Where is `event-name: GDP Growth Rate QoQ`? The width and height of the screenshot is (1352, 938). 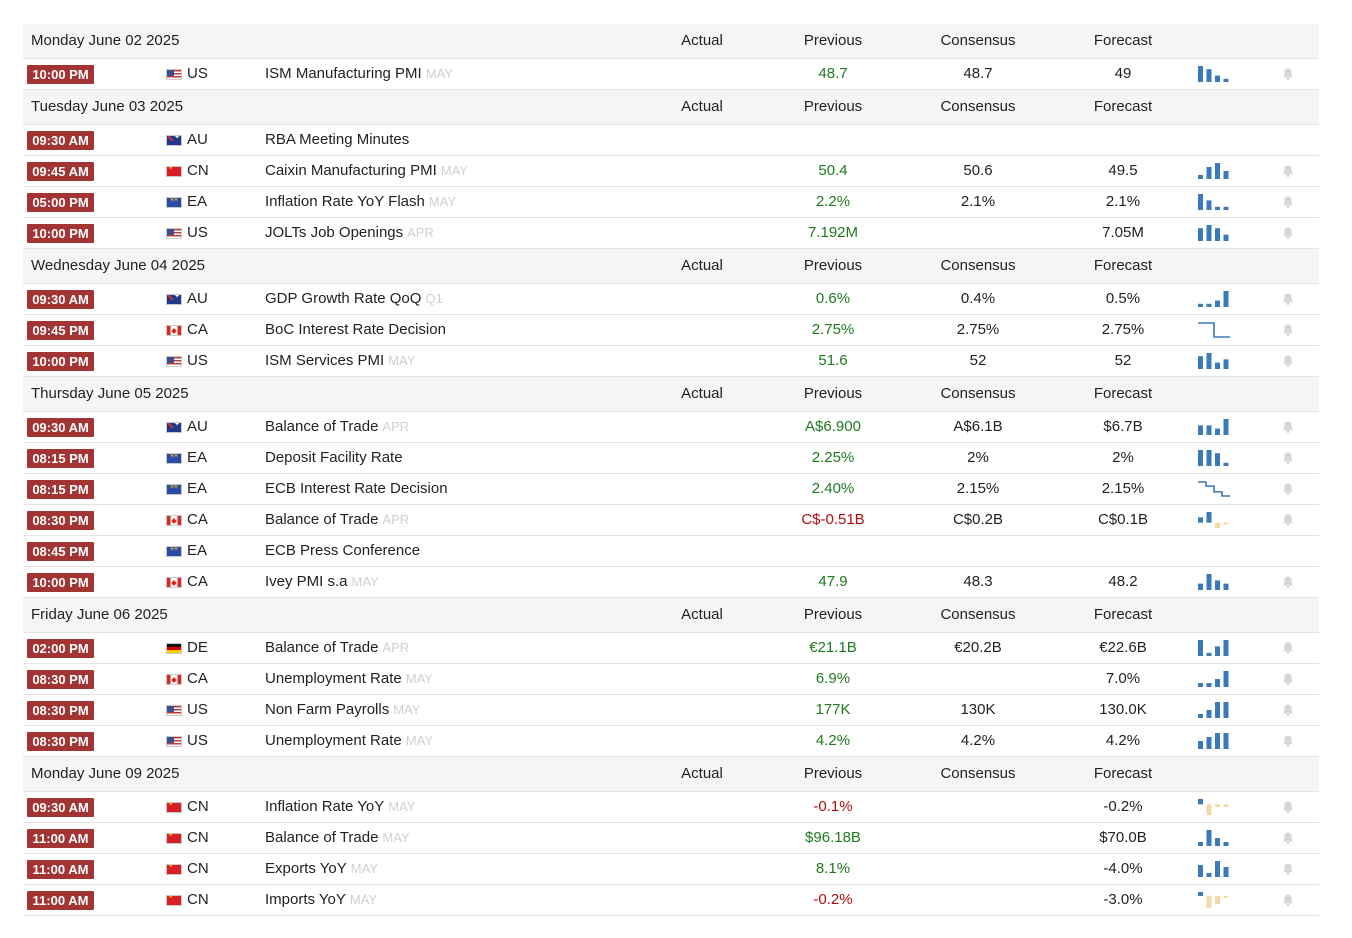
event-name: GDP Growth Rate QoQ is located at coordinates (343, 298).